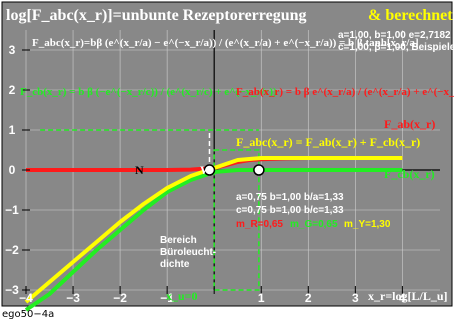 The width and height of the screenshot is (454, 324). Describe the element at coordinates (259, 170) in the screenshot. I see `point-w-marker` at that location.